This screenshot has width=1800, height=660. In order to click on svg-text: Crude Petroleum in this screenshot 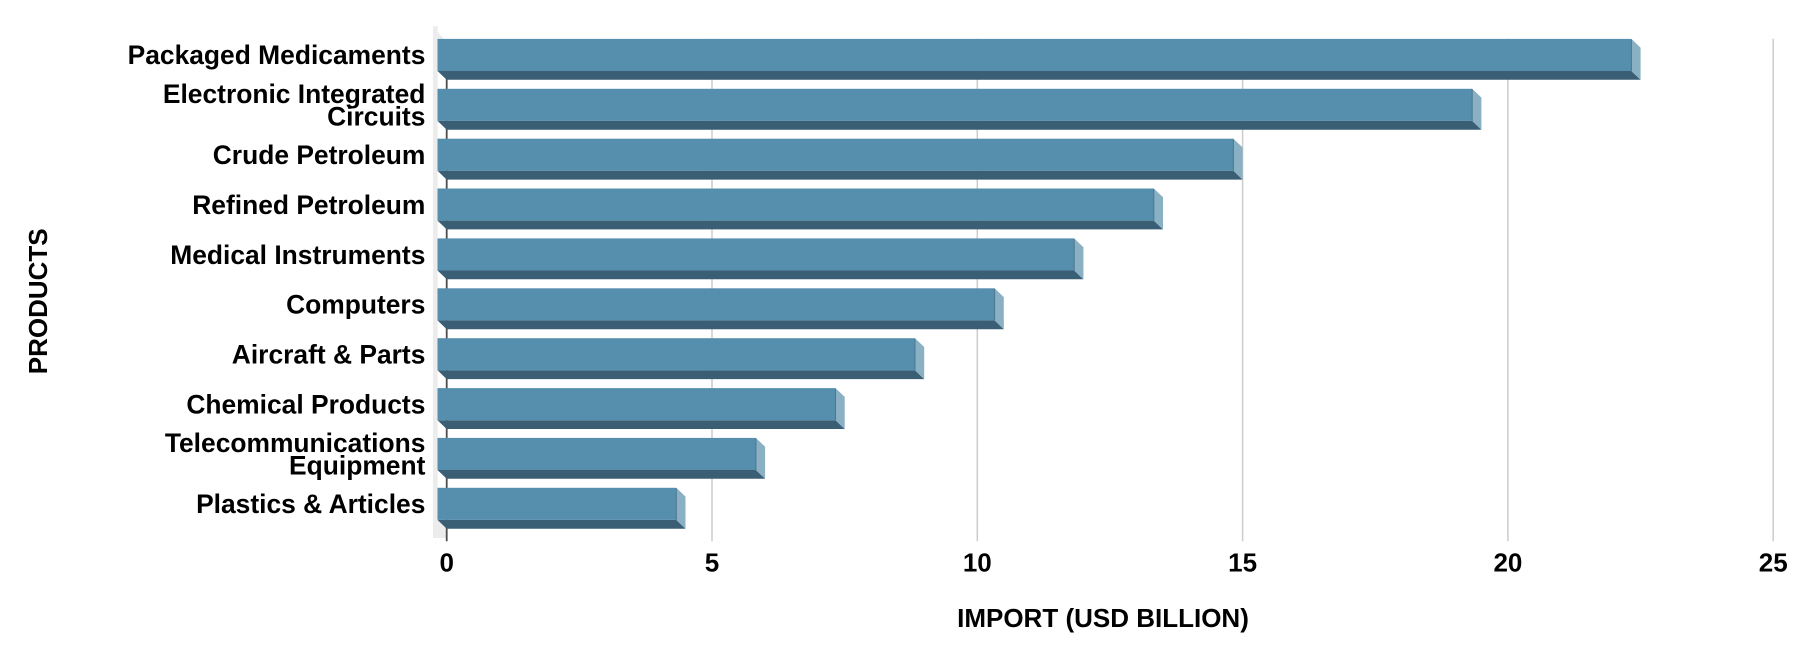, I will do `click(319, 155)`.